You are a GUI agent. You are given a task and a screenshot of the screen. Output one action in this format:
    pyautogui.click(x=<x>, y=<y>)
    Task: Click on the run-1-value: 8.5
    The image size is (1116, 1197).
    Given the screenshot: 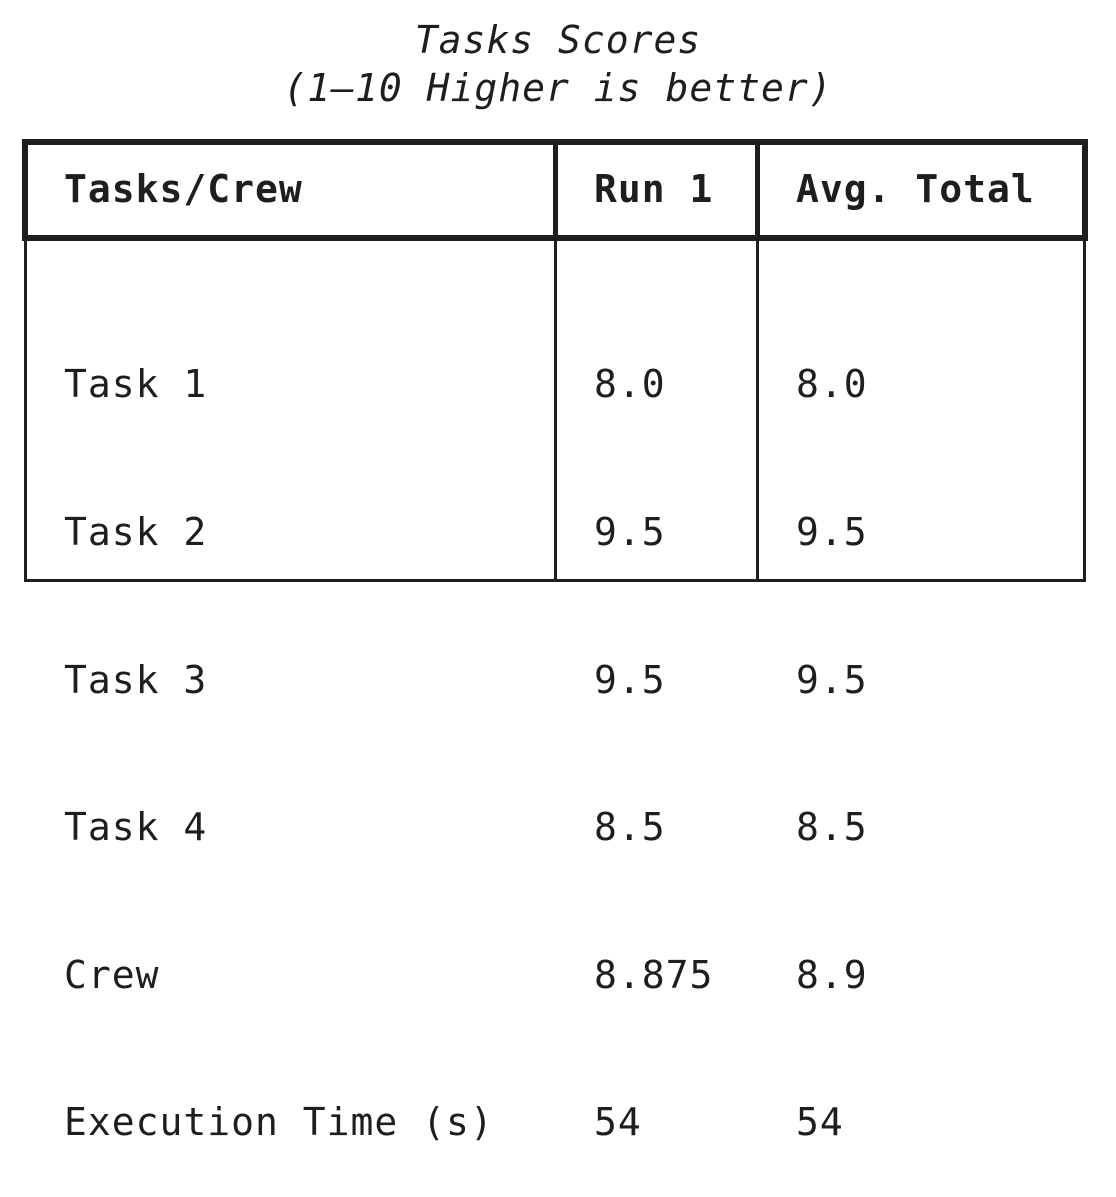 What is the action you would take?
    pyautogui.click(x=630, y=827)
    